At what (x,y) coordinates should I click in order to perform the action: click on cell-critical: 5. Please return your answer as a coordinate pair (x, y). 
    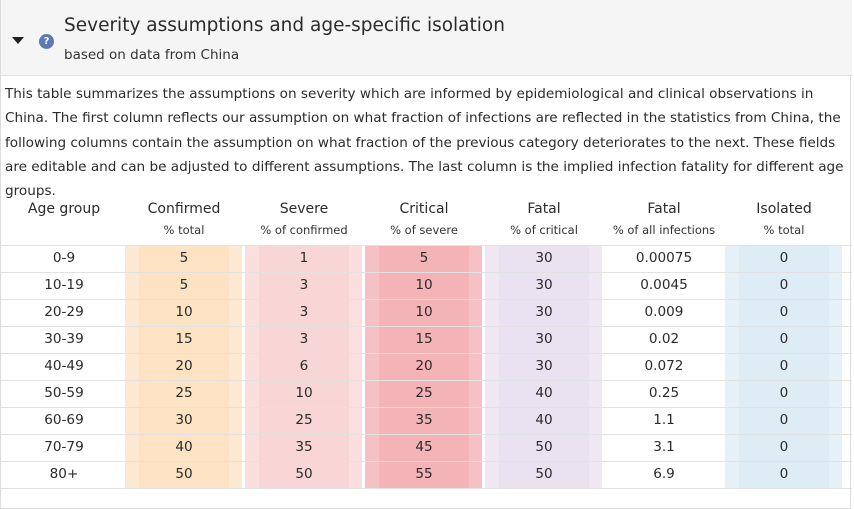
    Looking at the image, I should click on (424, 258).